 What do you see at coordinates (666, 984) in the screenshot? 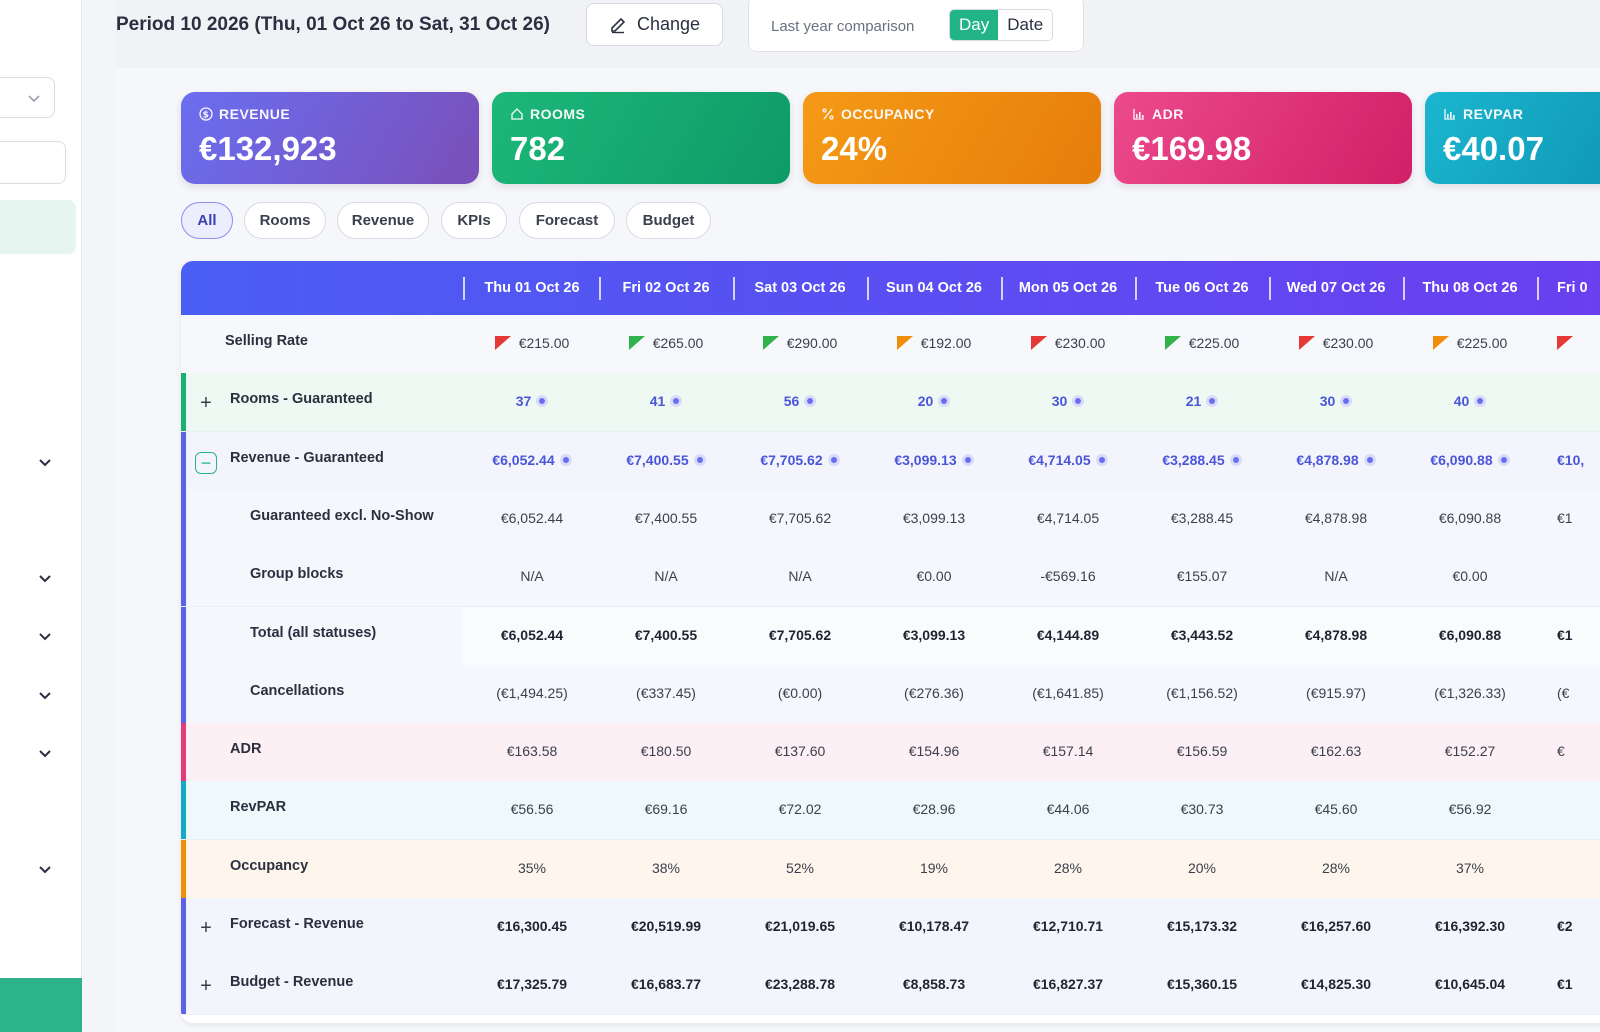
I see `table-cell: €16,683.77` at bounding box center [666, 984].